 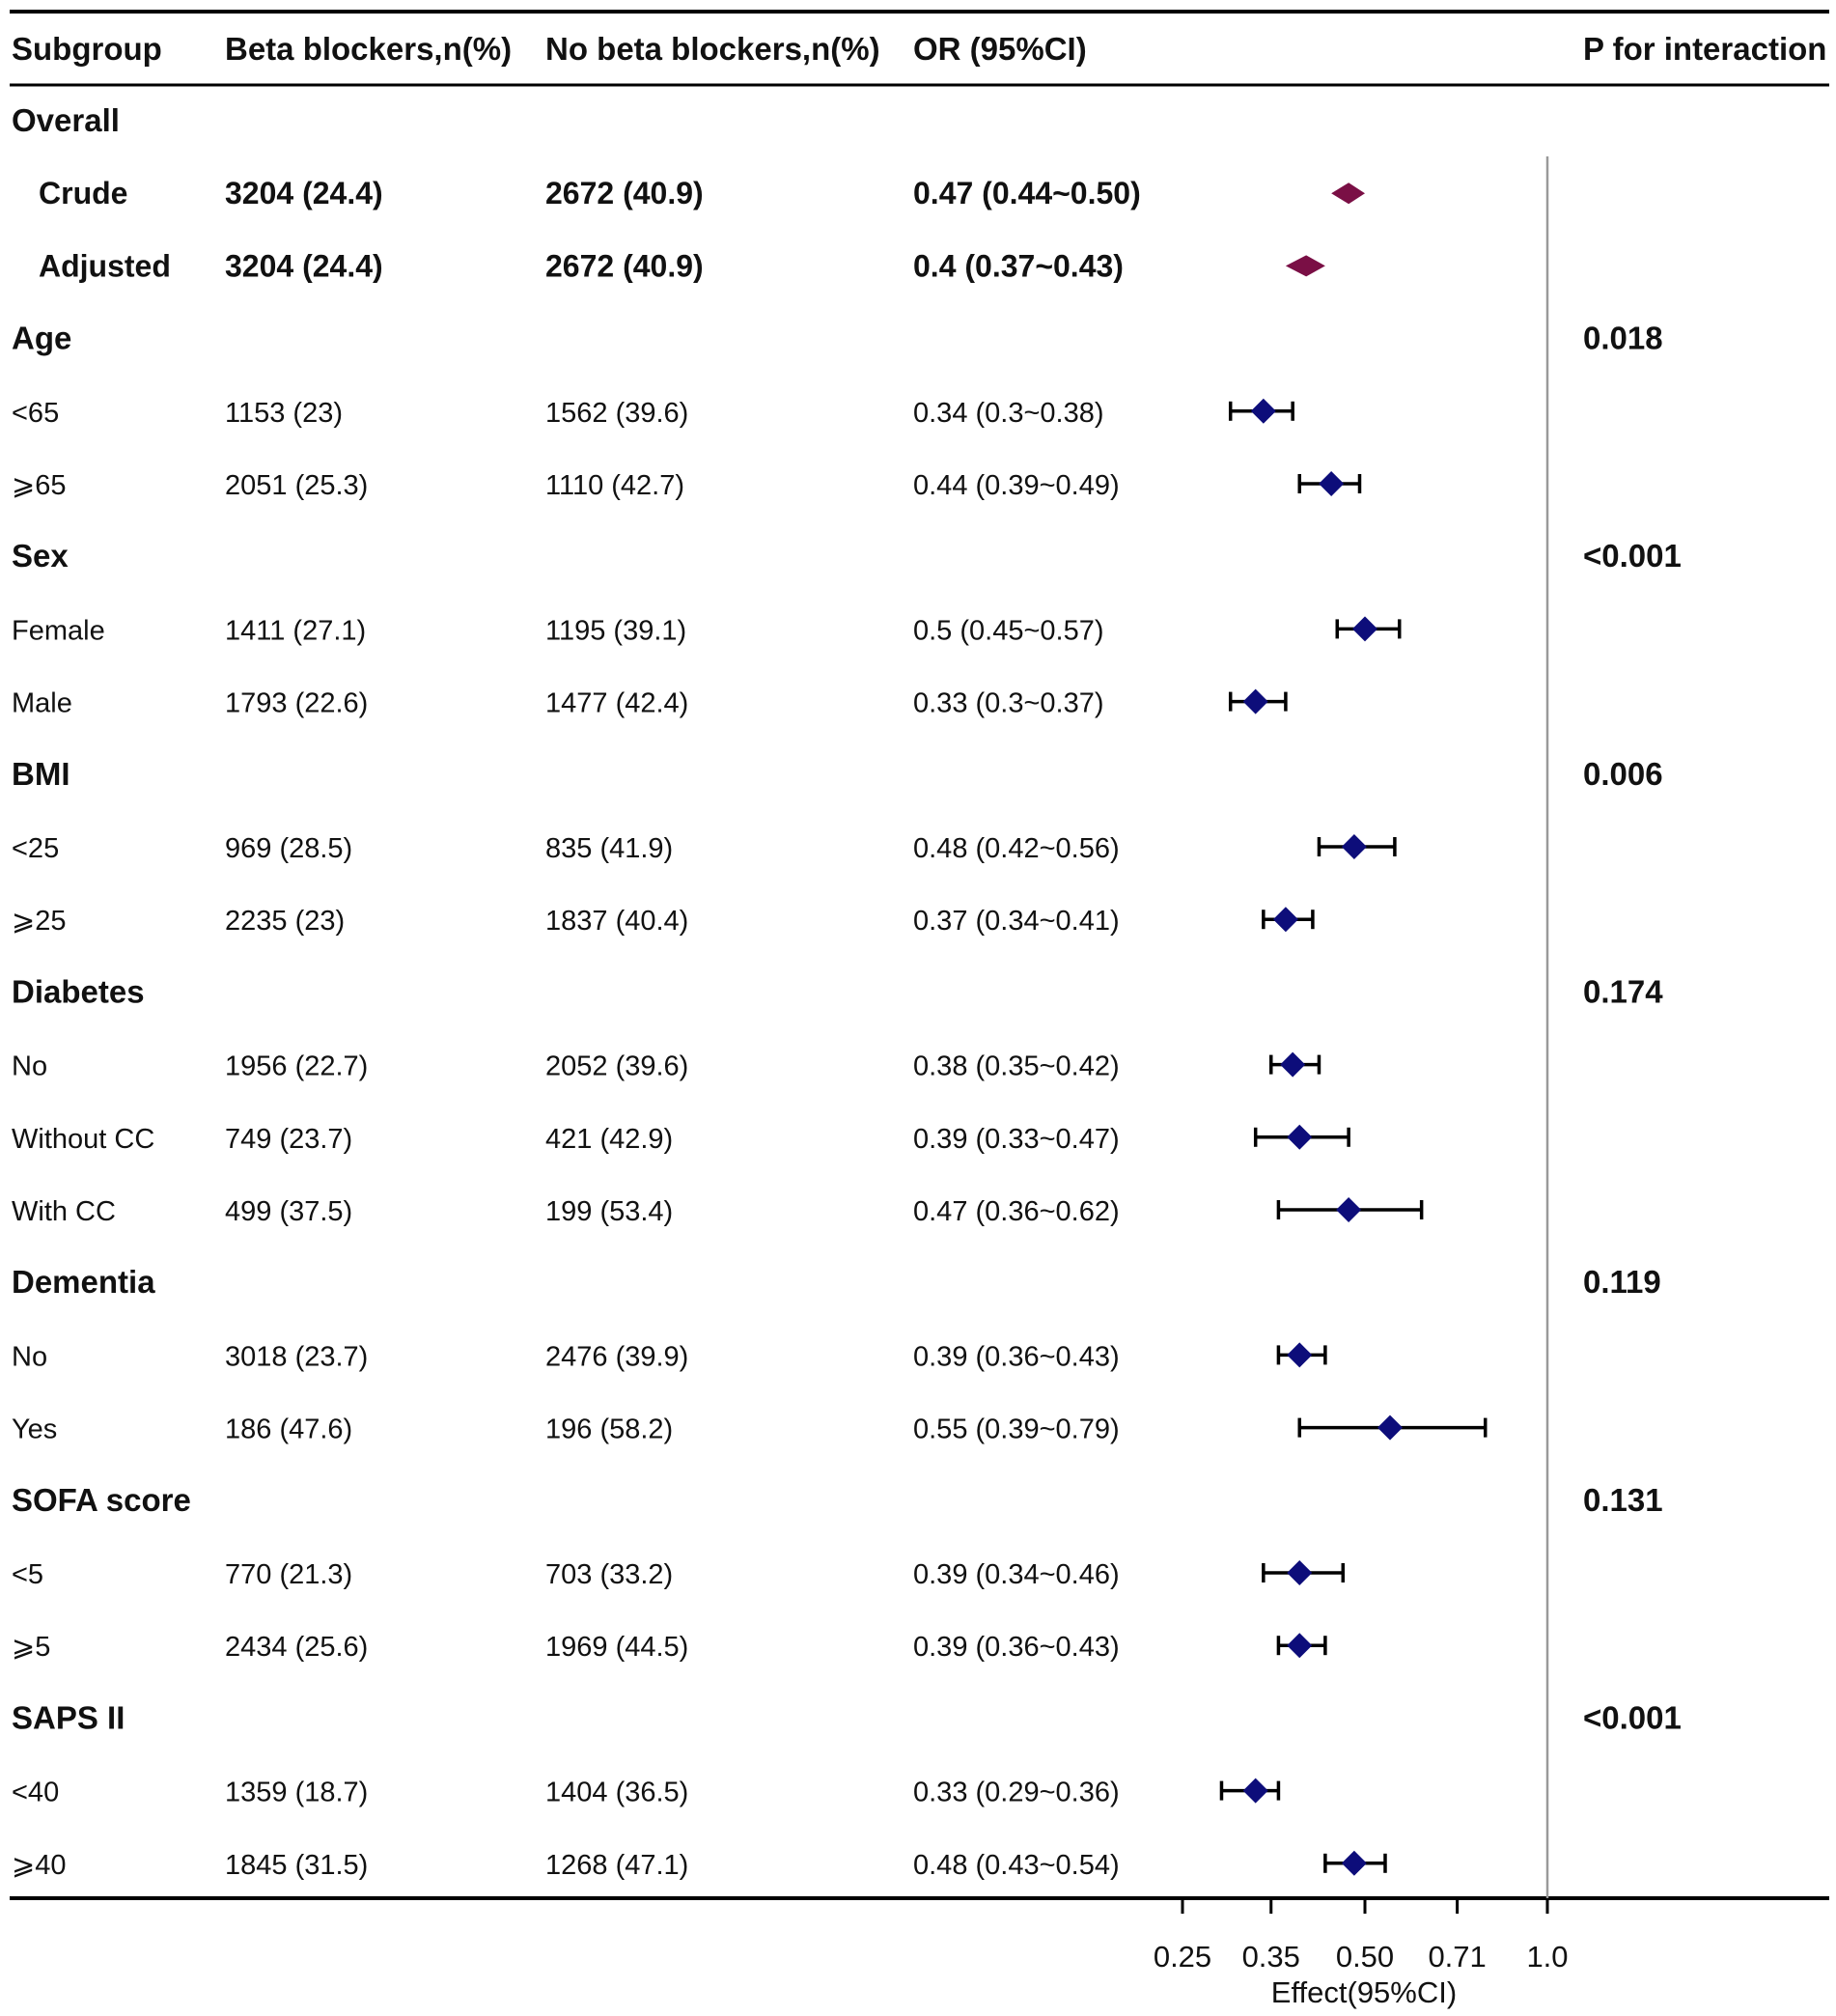 I want to click on nobeta-value: 2672 (40.9), so click(x=624, y=193).